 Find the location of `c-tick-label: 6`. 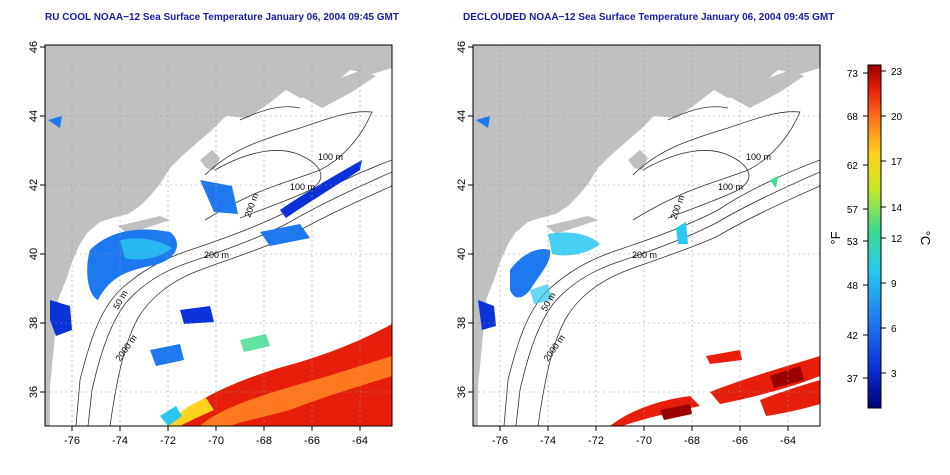

c-tick-label: 6 is located at coordinates (894, 329).